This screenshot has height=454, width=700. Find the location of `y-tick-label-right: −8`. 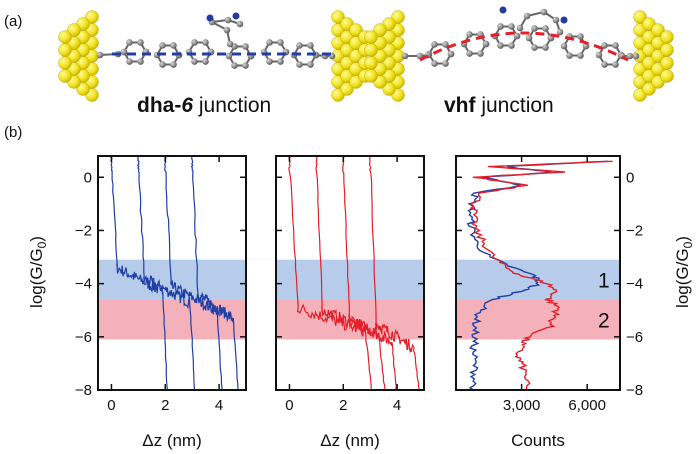

y-tick-label-right: −8 is located at coordinates (634, 390).